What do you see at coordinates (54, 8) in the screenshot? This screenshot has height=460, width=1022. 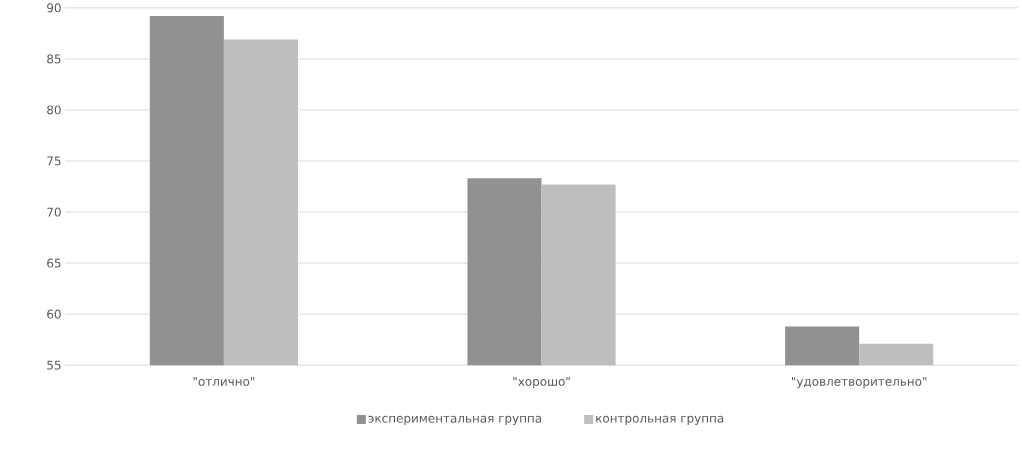 I see `y-tick-label: 90` at bounding box center [54, 8].